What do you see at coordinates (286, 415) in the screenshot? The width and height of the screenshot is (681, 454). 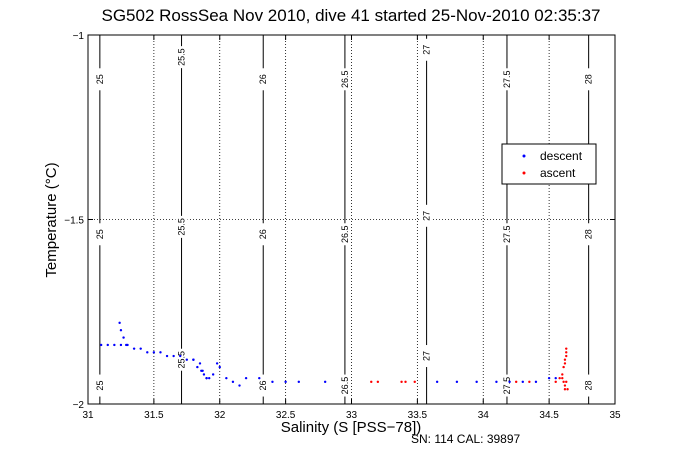 I see `x-tick-label: 32.5` at bounding box center [286, 415].